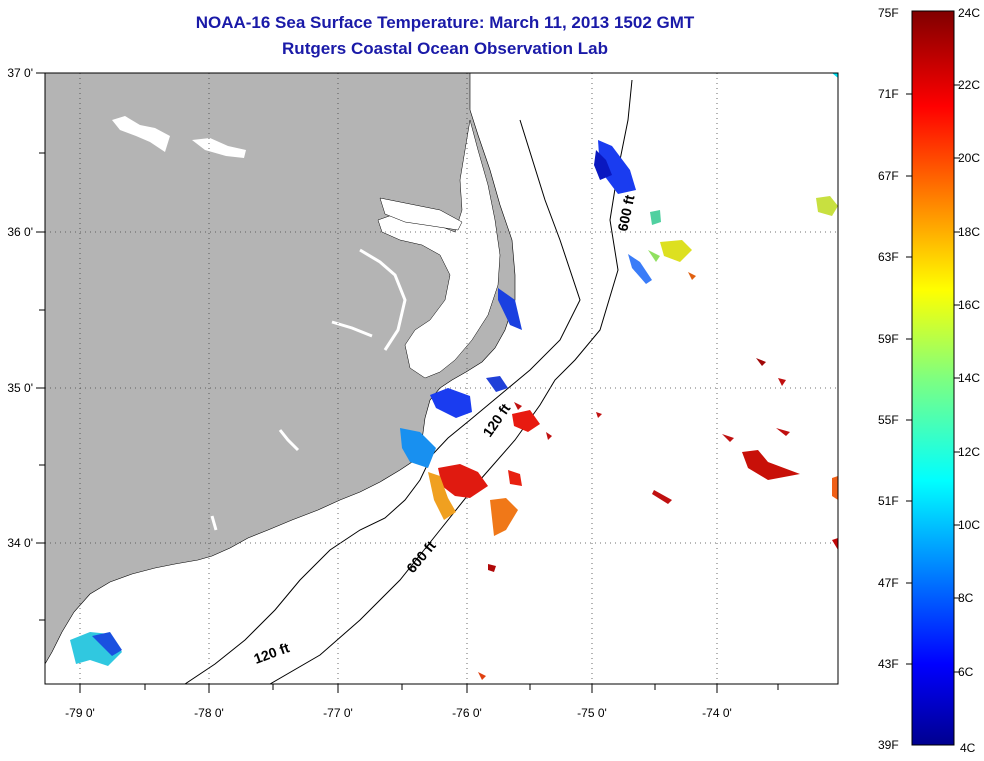  Describe the element at coordinates (80, 713) in the screenshot. I see `lon-label: -79 0'` at that location.